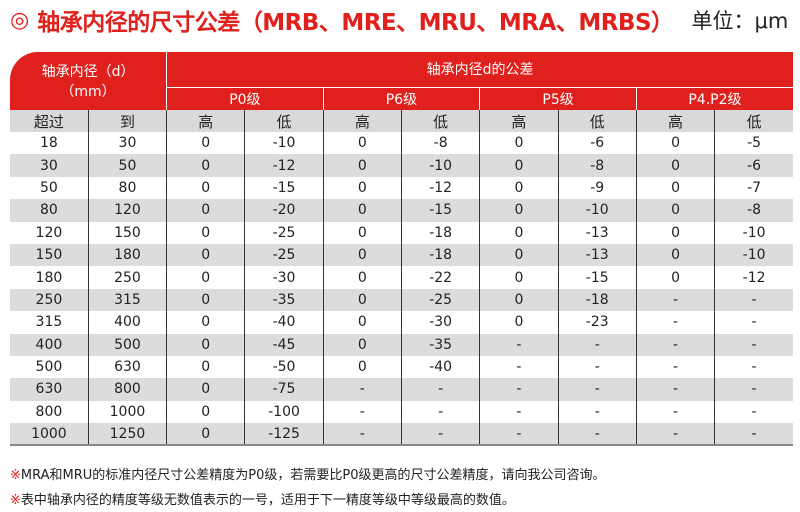 The width and height of the screenshot is (800, 512). Describe the element at coordinates (558, 98) in the screenshot. I see `grade-p5: P5级` at that location.